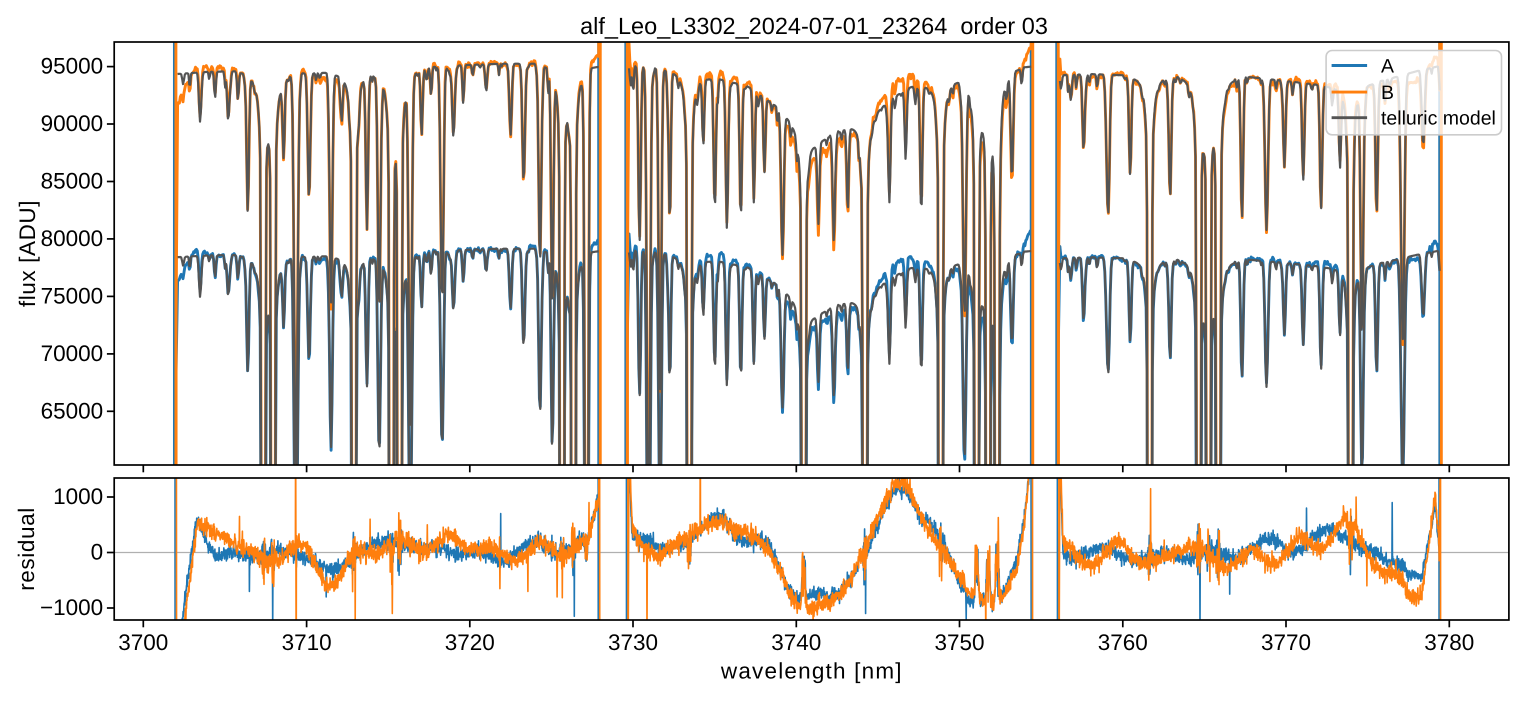 This screenshot has height=701, width=1523. Describe the element at coordinates (143, 642) in the screenshot. I see `svg-text: 3700` at that location.